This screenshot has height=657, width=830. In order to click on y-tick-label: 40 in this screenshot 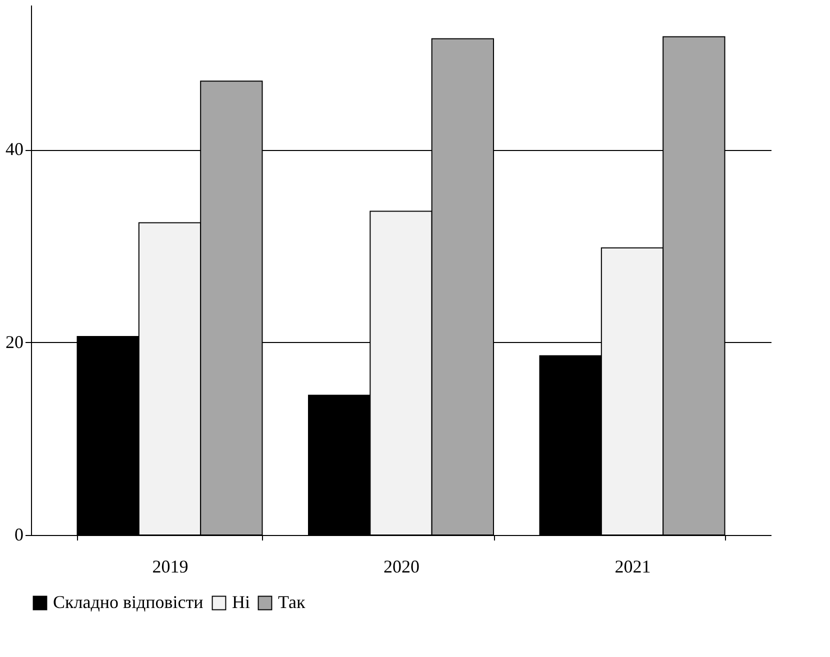, I will do `click(15, 149)`.